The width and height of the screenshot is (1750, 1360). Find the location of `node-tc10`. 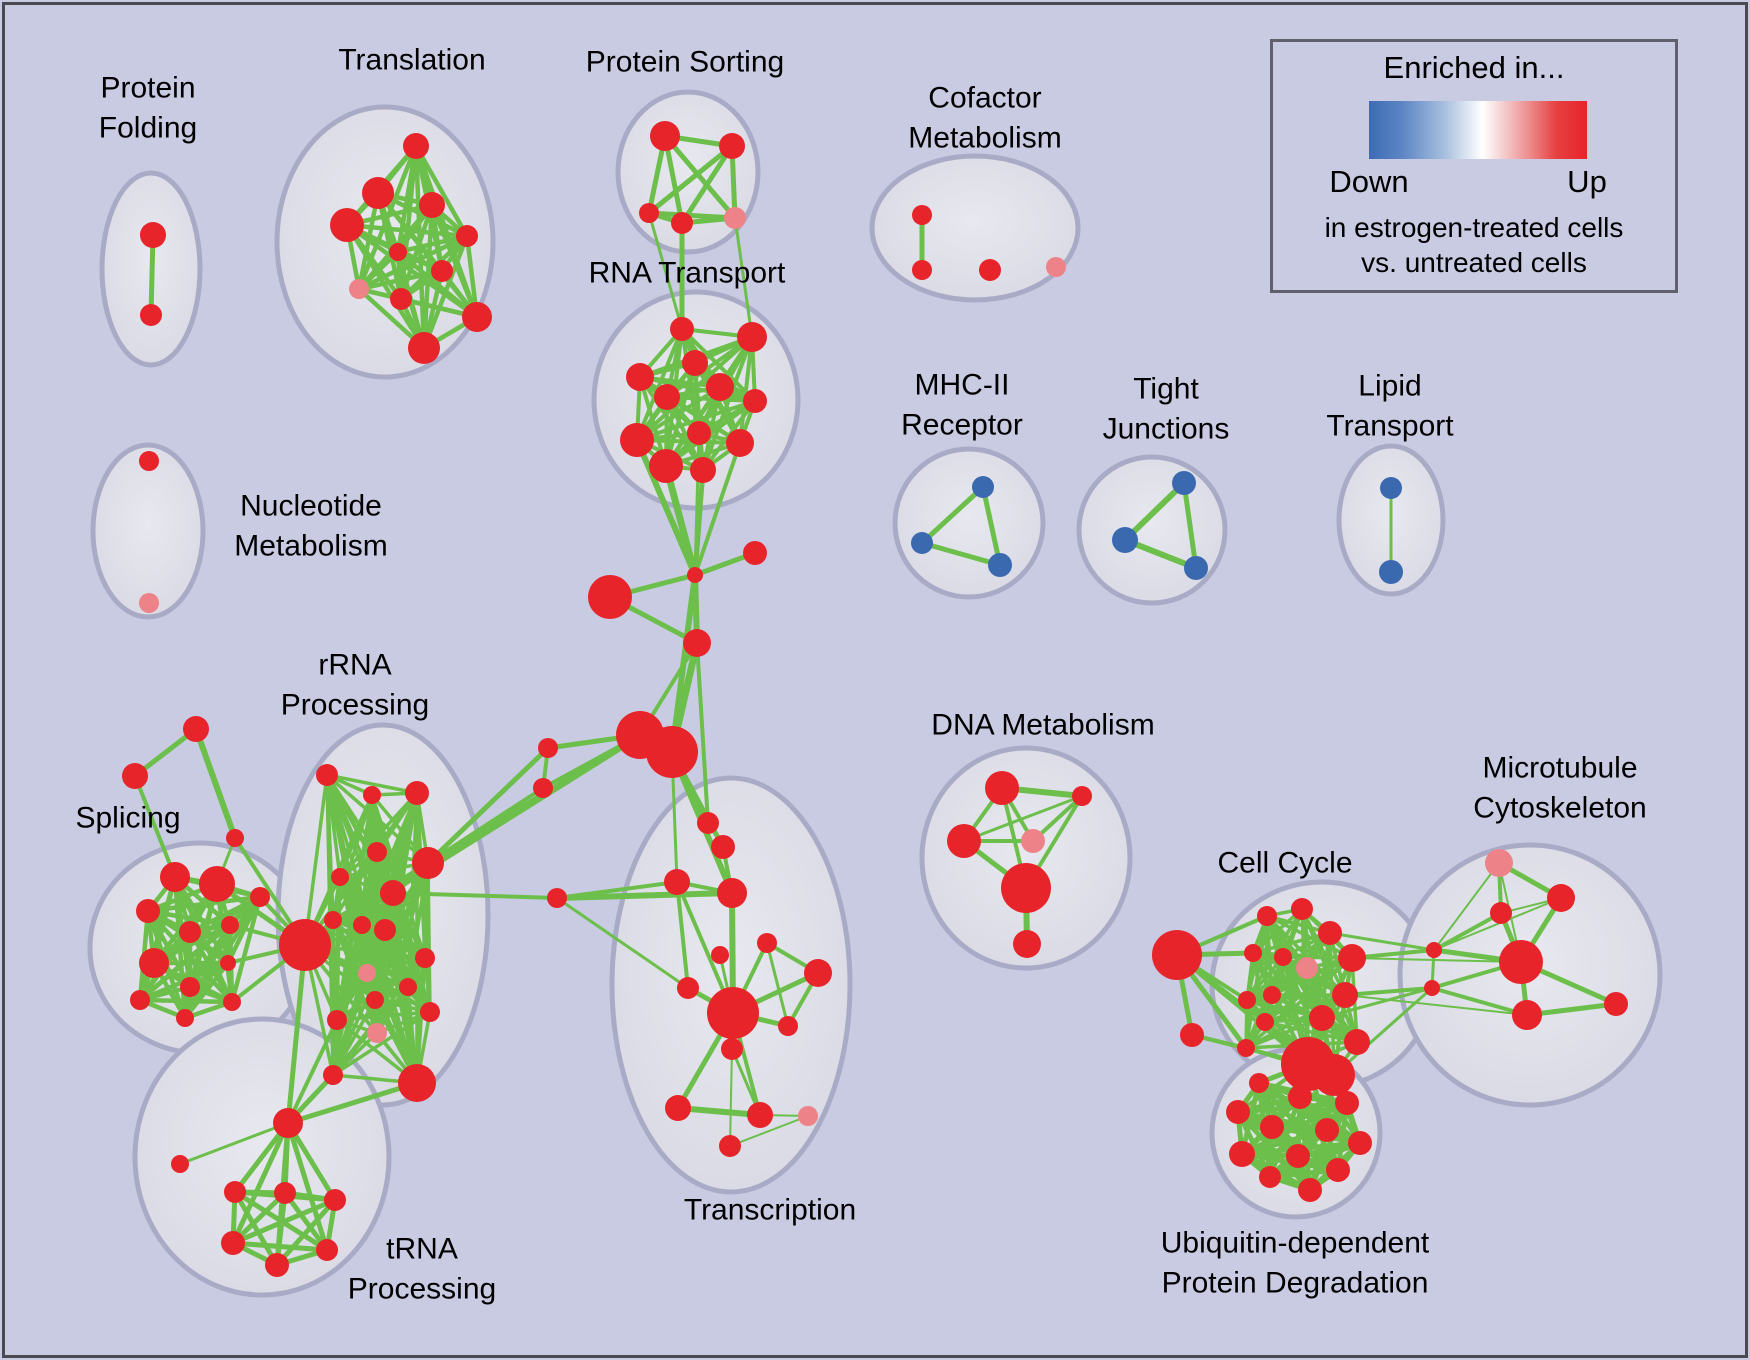

node-tc10 is located at coordinates (788, 1026).